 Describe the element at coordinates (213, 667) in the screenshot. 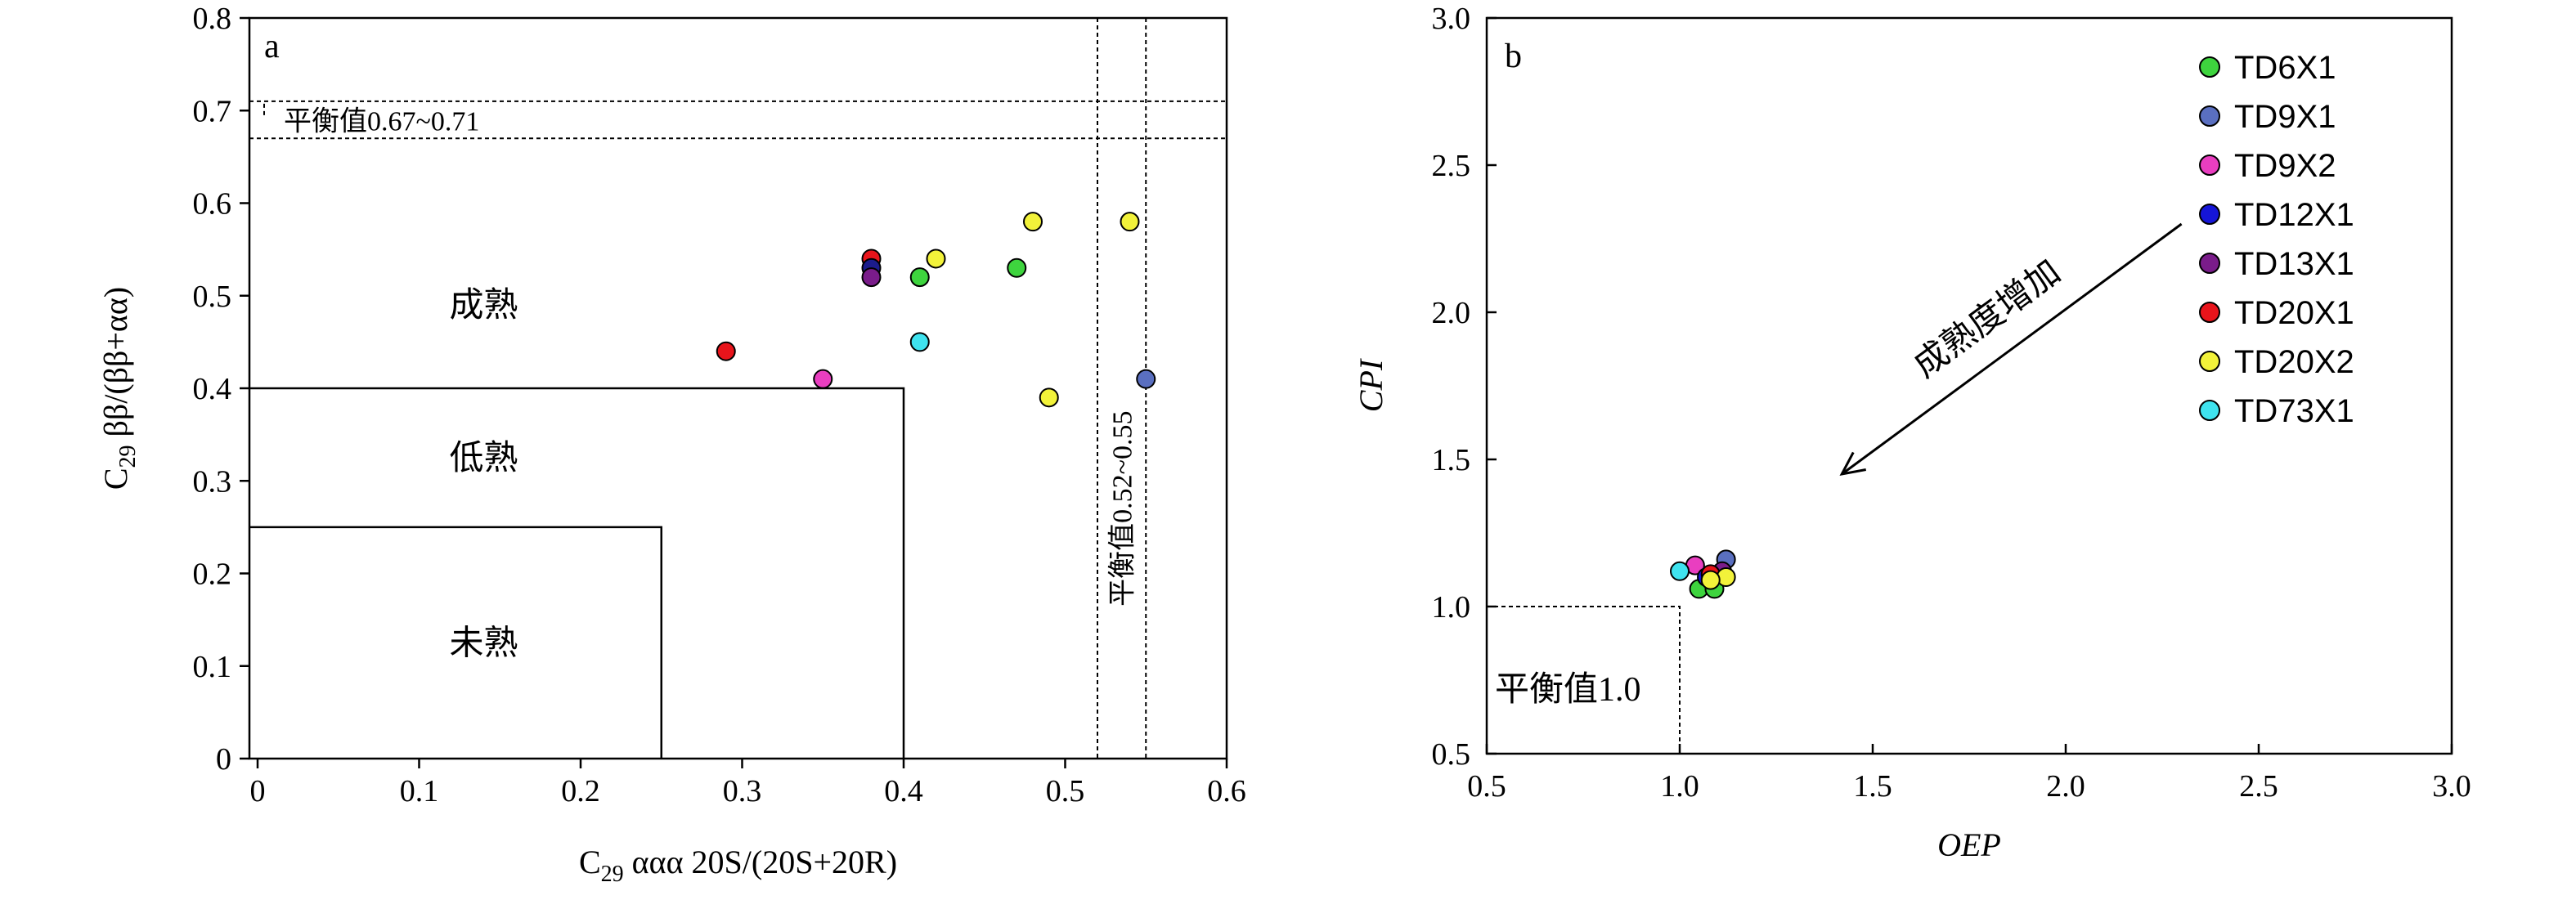

I see `y-tick-label-a: 0.1` at that location.